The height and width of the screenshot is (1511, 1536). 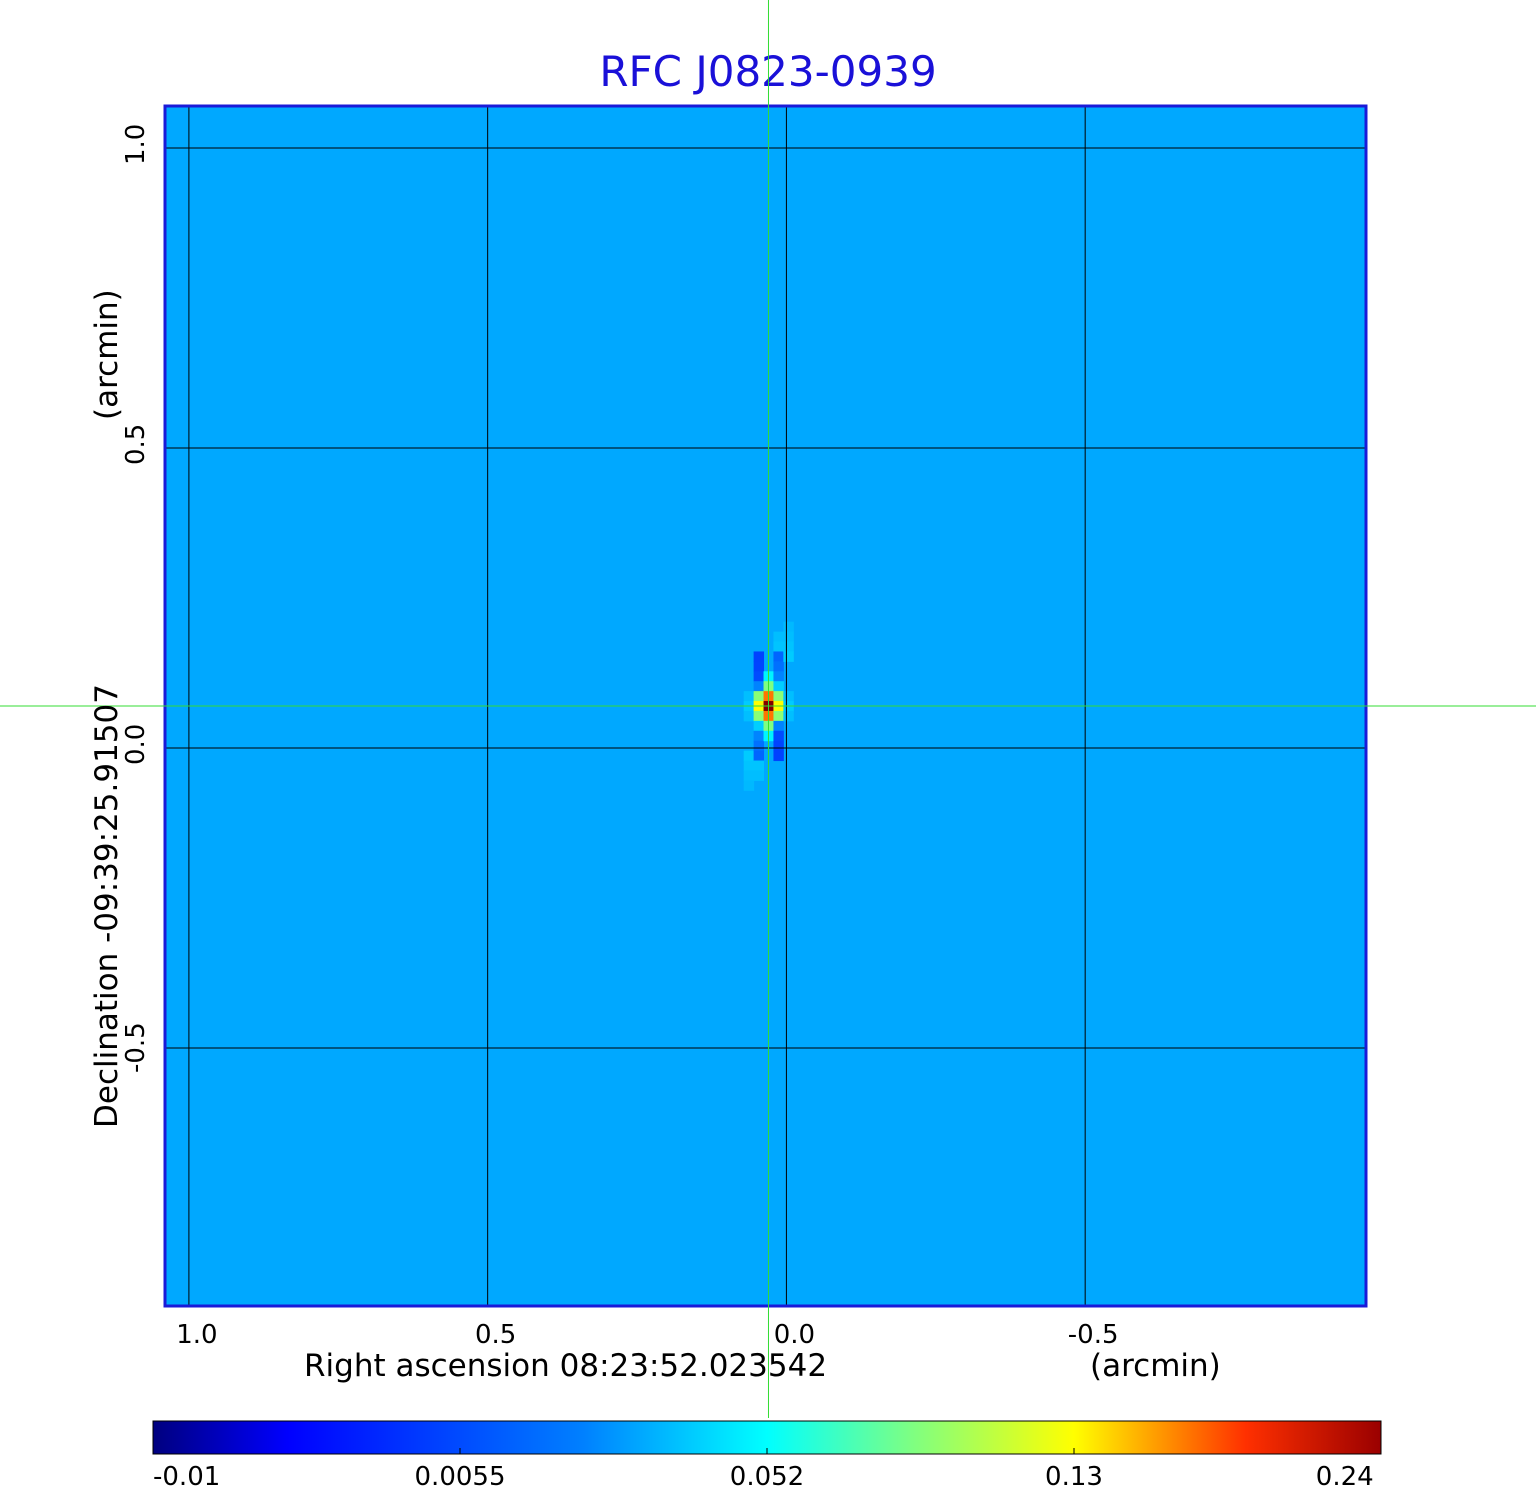 I want to click on colorbar-tick-label: -0.01, so click(x=187, y=1477).